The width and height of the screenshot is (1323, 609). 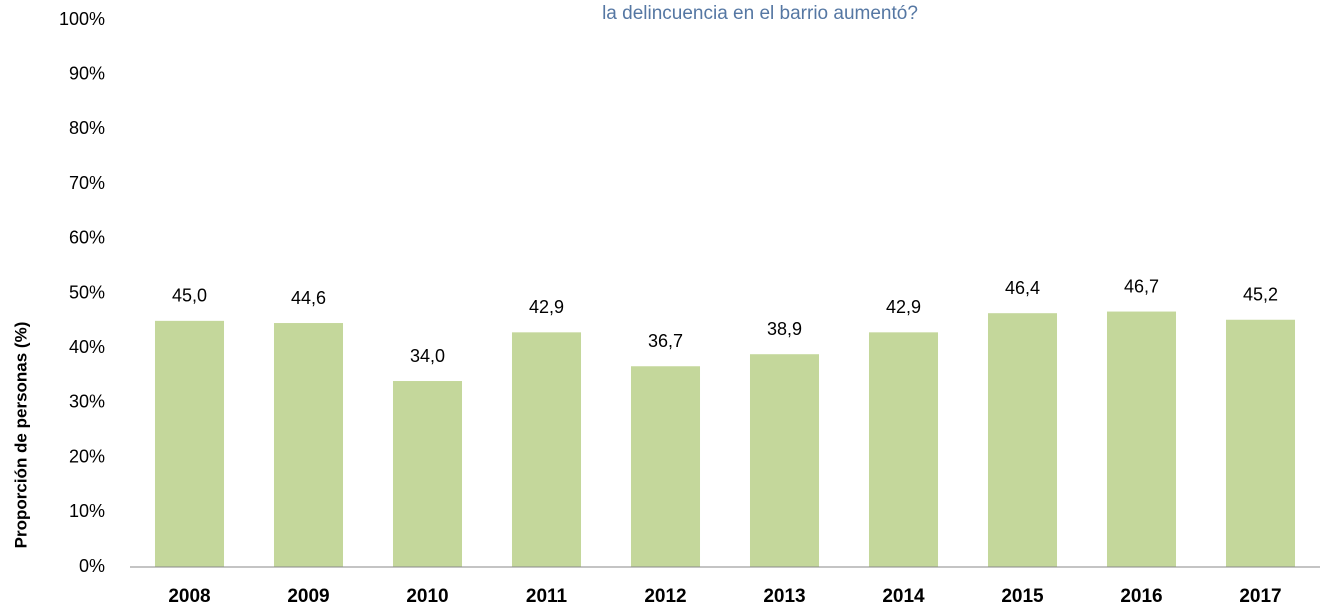 What do you see at coordinates (92, 566) in the screenshot?
I see `y-tick-label: 0%` at bounding box center [92, 566].